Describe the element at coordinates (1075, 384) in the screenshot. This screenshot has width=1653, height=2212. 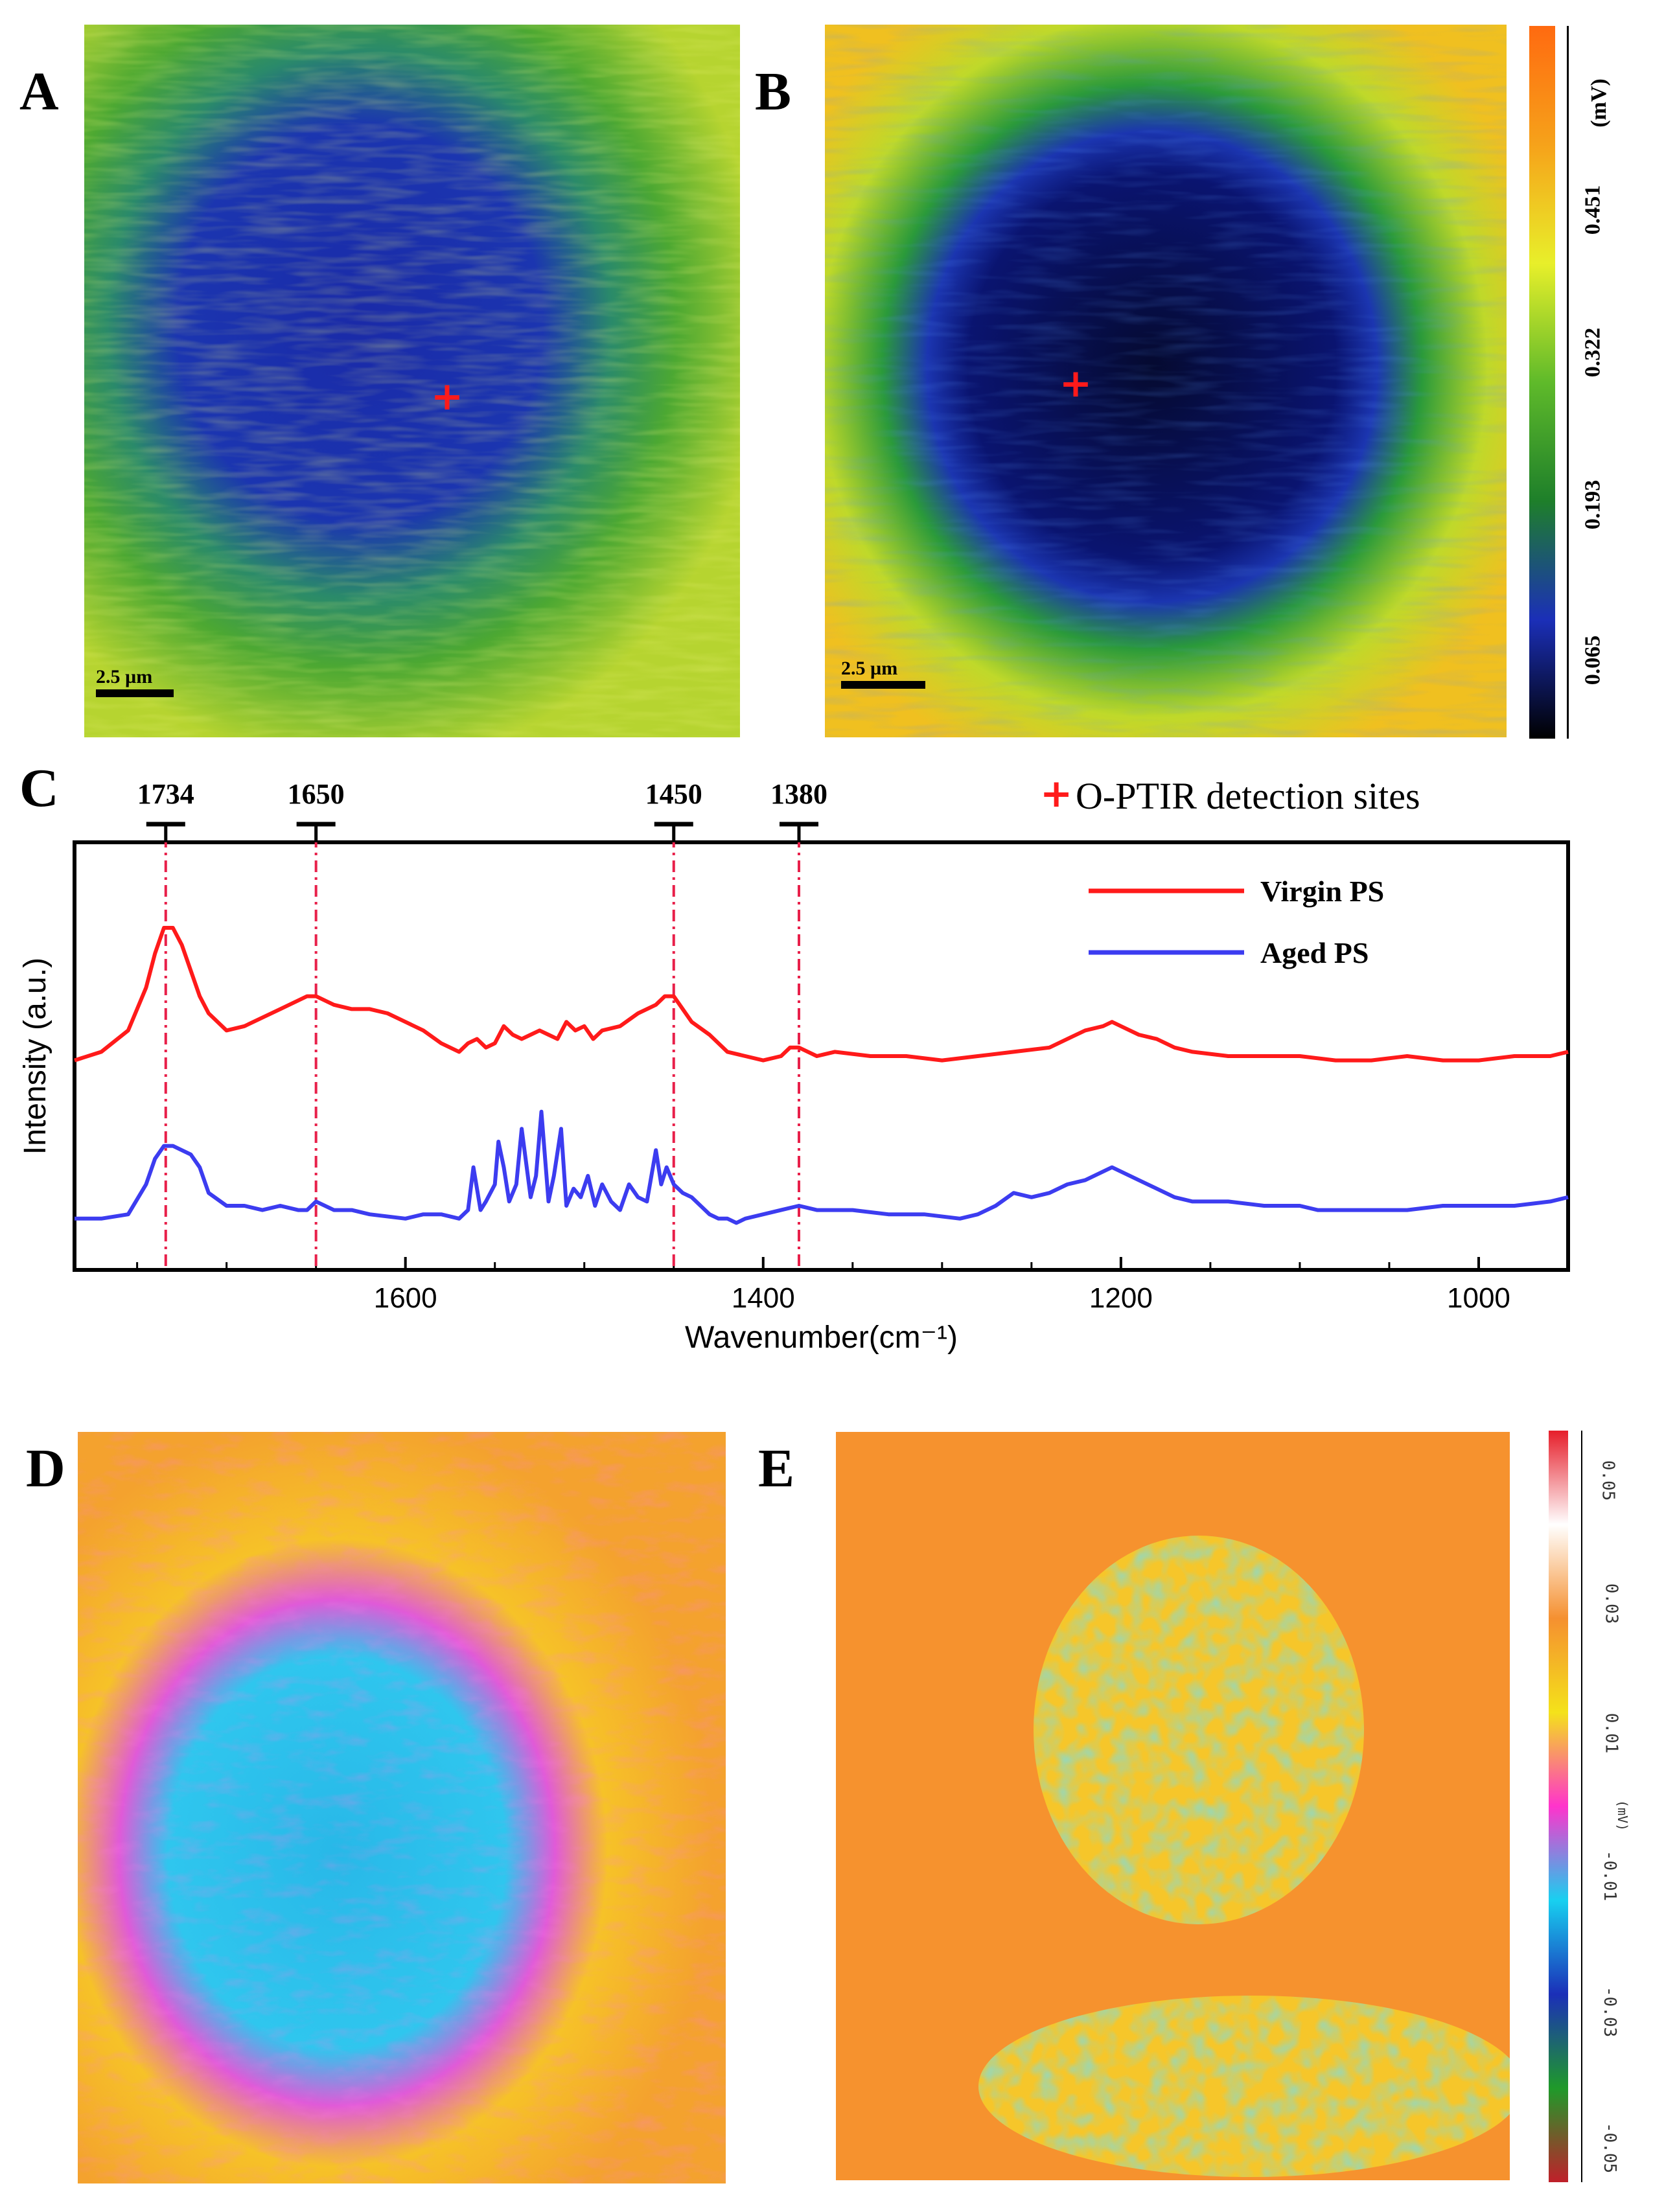
I see `detection-site-marker-b: +` at that location.